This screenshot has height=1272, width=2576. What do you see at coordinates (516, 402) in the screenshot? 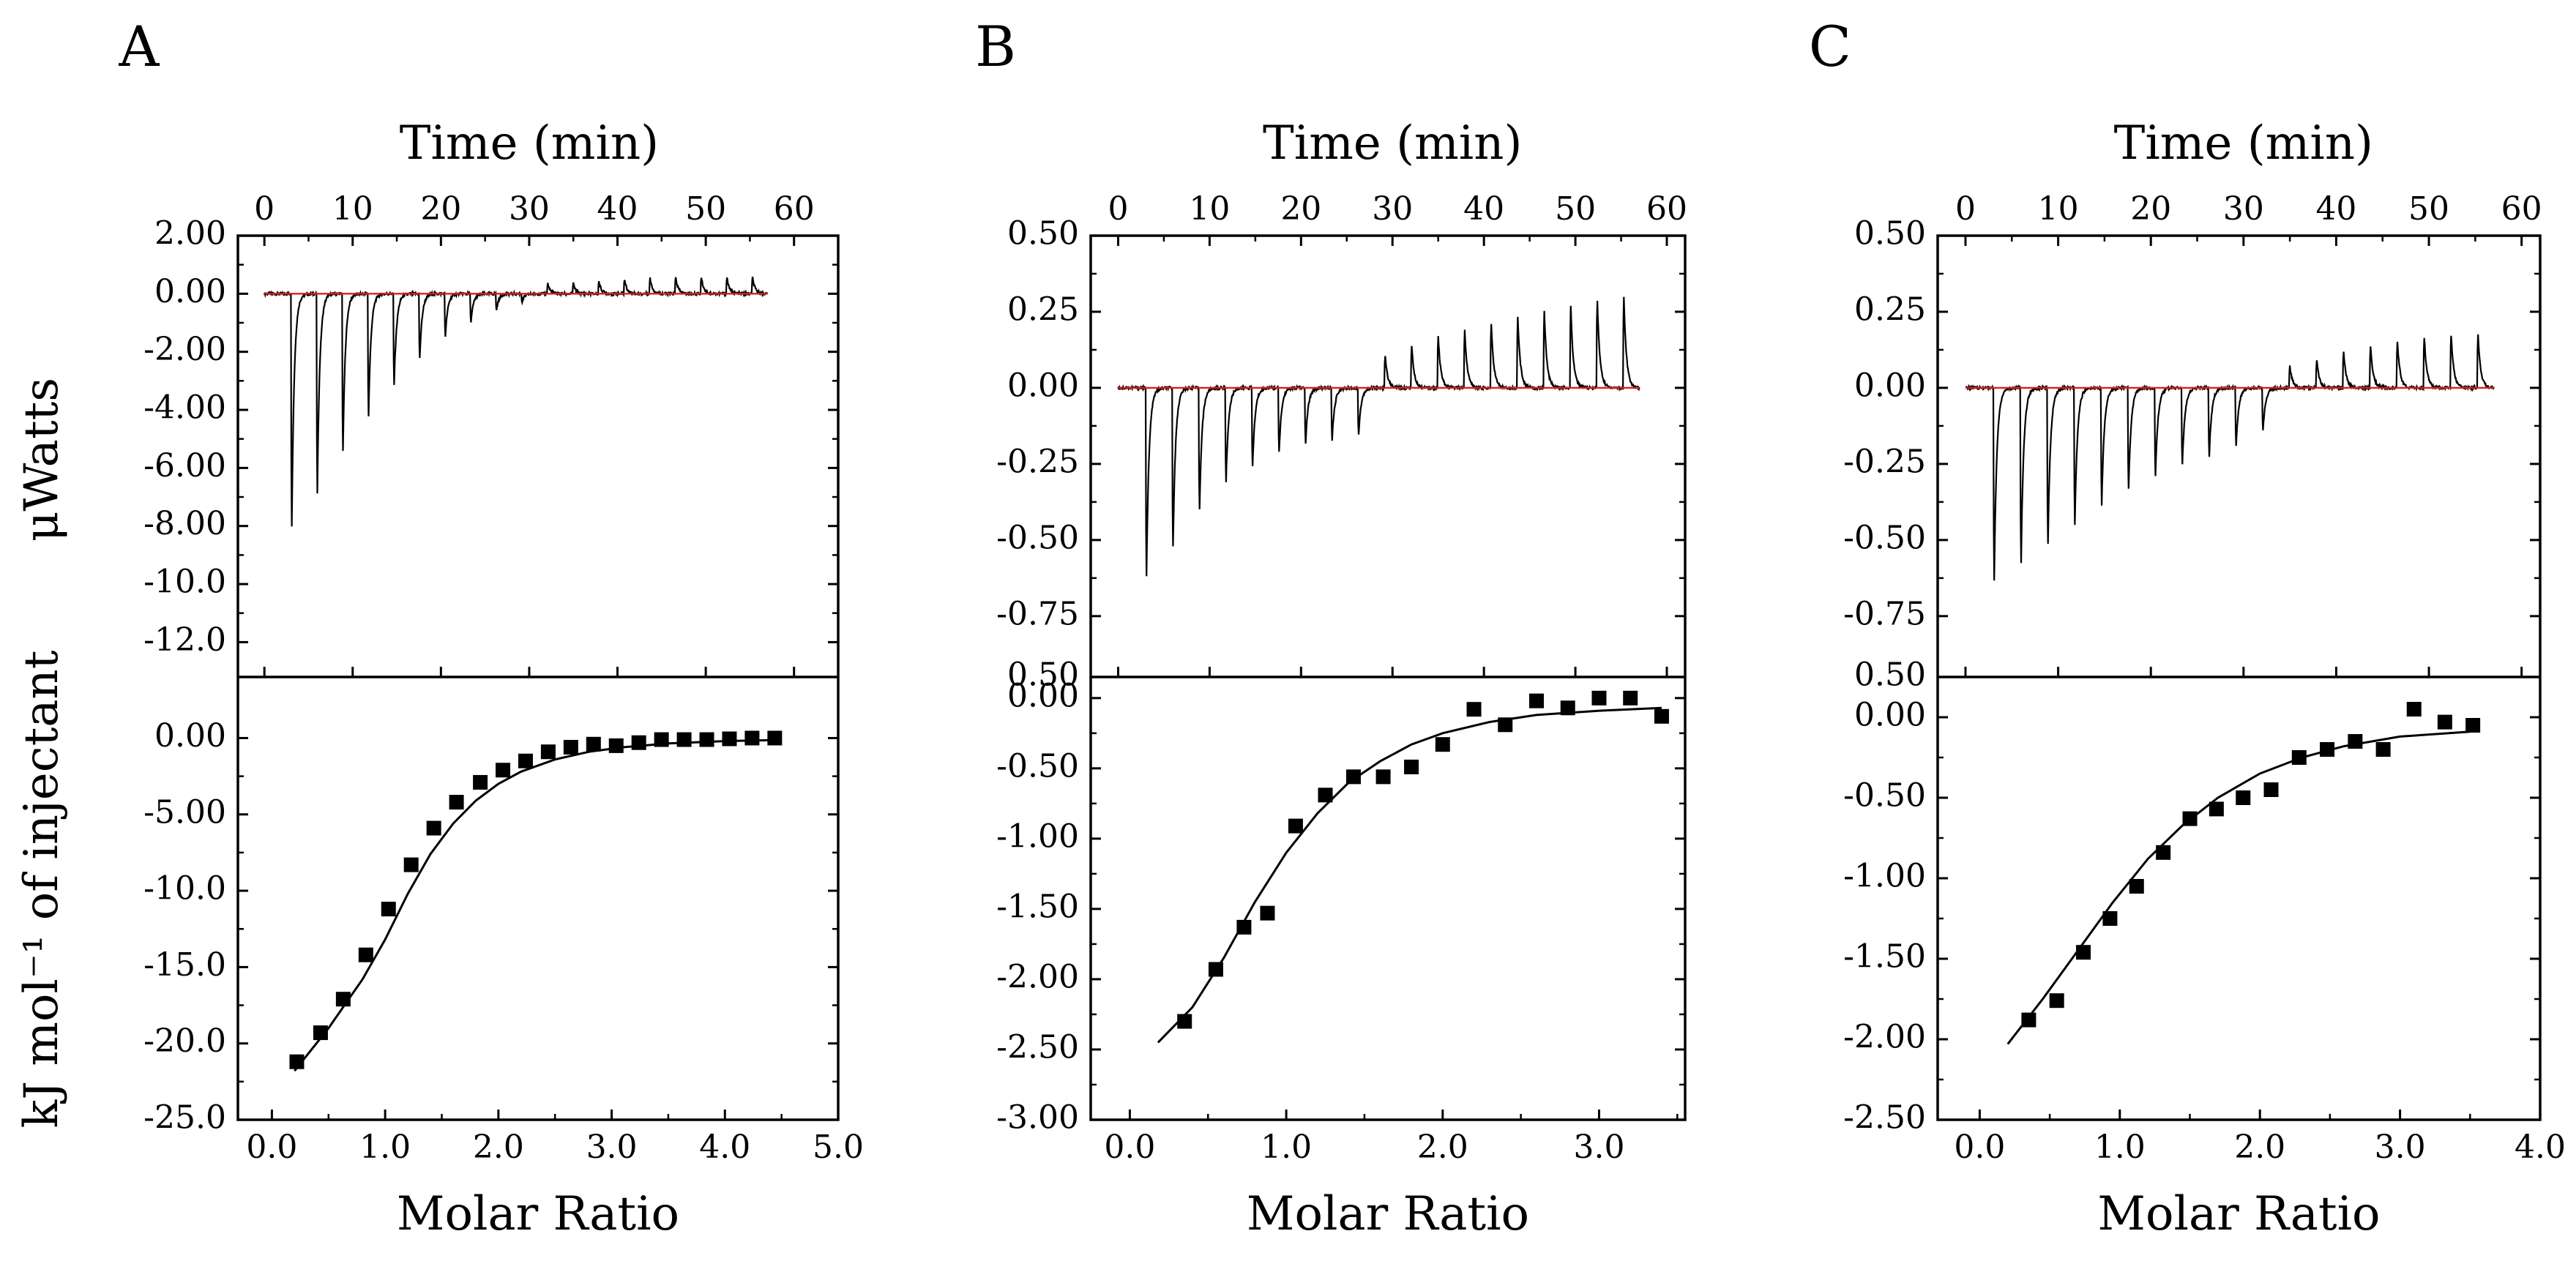
I see `thermogram-trace` at bounding box center [516, 402].